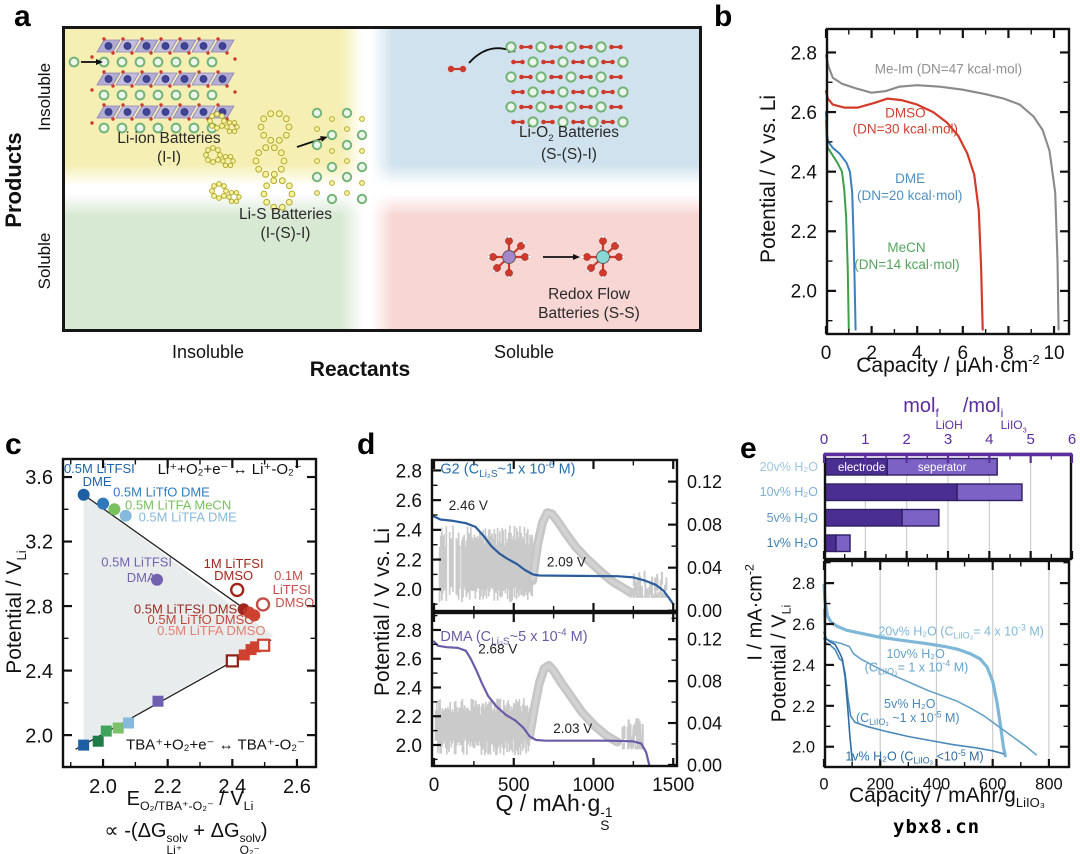  What do you see at coordinates (285, 214) in the screenshot?
I see `li-s-batteries-label: Li-S Batteries` at bounding box center [285, 214].